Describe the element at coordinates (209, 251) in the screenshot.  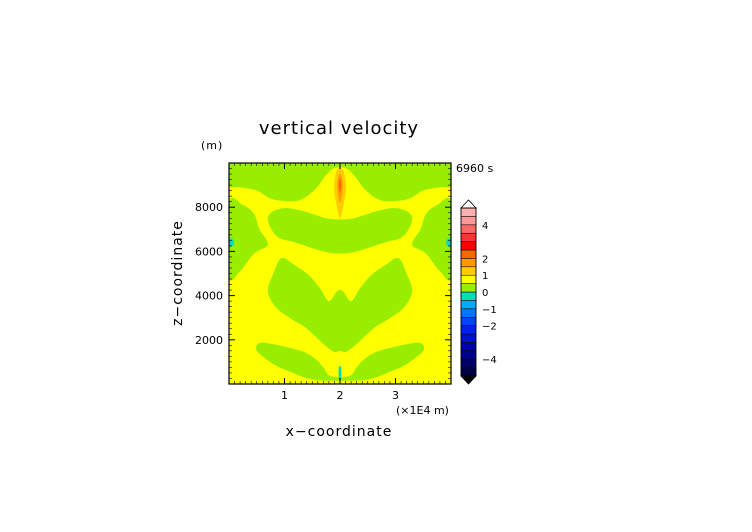
I see `y-tick-label: 6000` at that location.